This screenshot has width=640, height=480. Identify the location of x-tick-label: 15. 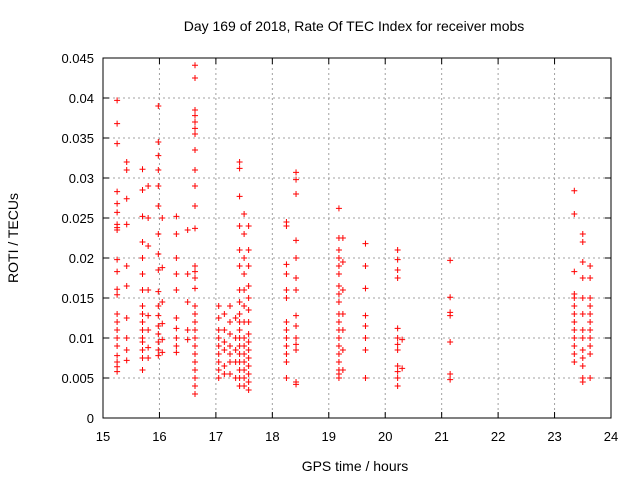
(103, 436).